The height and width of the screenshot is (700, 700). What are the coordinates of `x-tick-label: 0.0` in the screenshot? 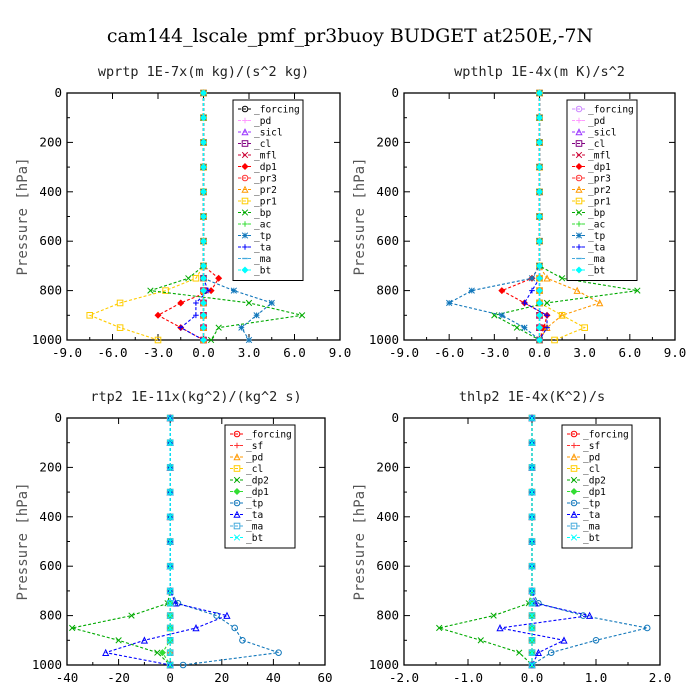 It's located at (539, 352).